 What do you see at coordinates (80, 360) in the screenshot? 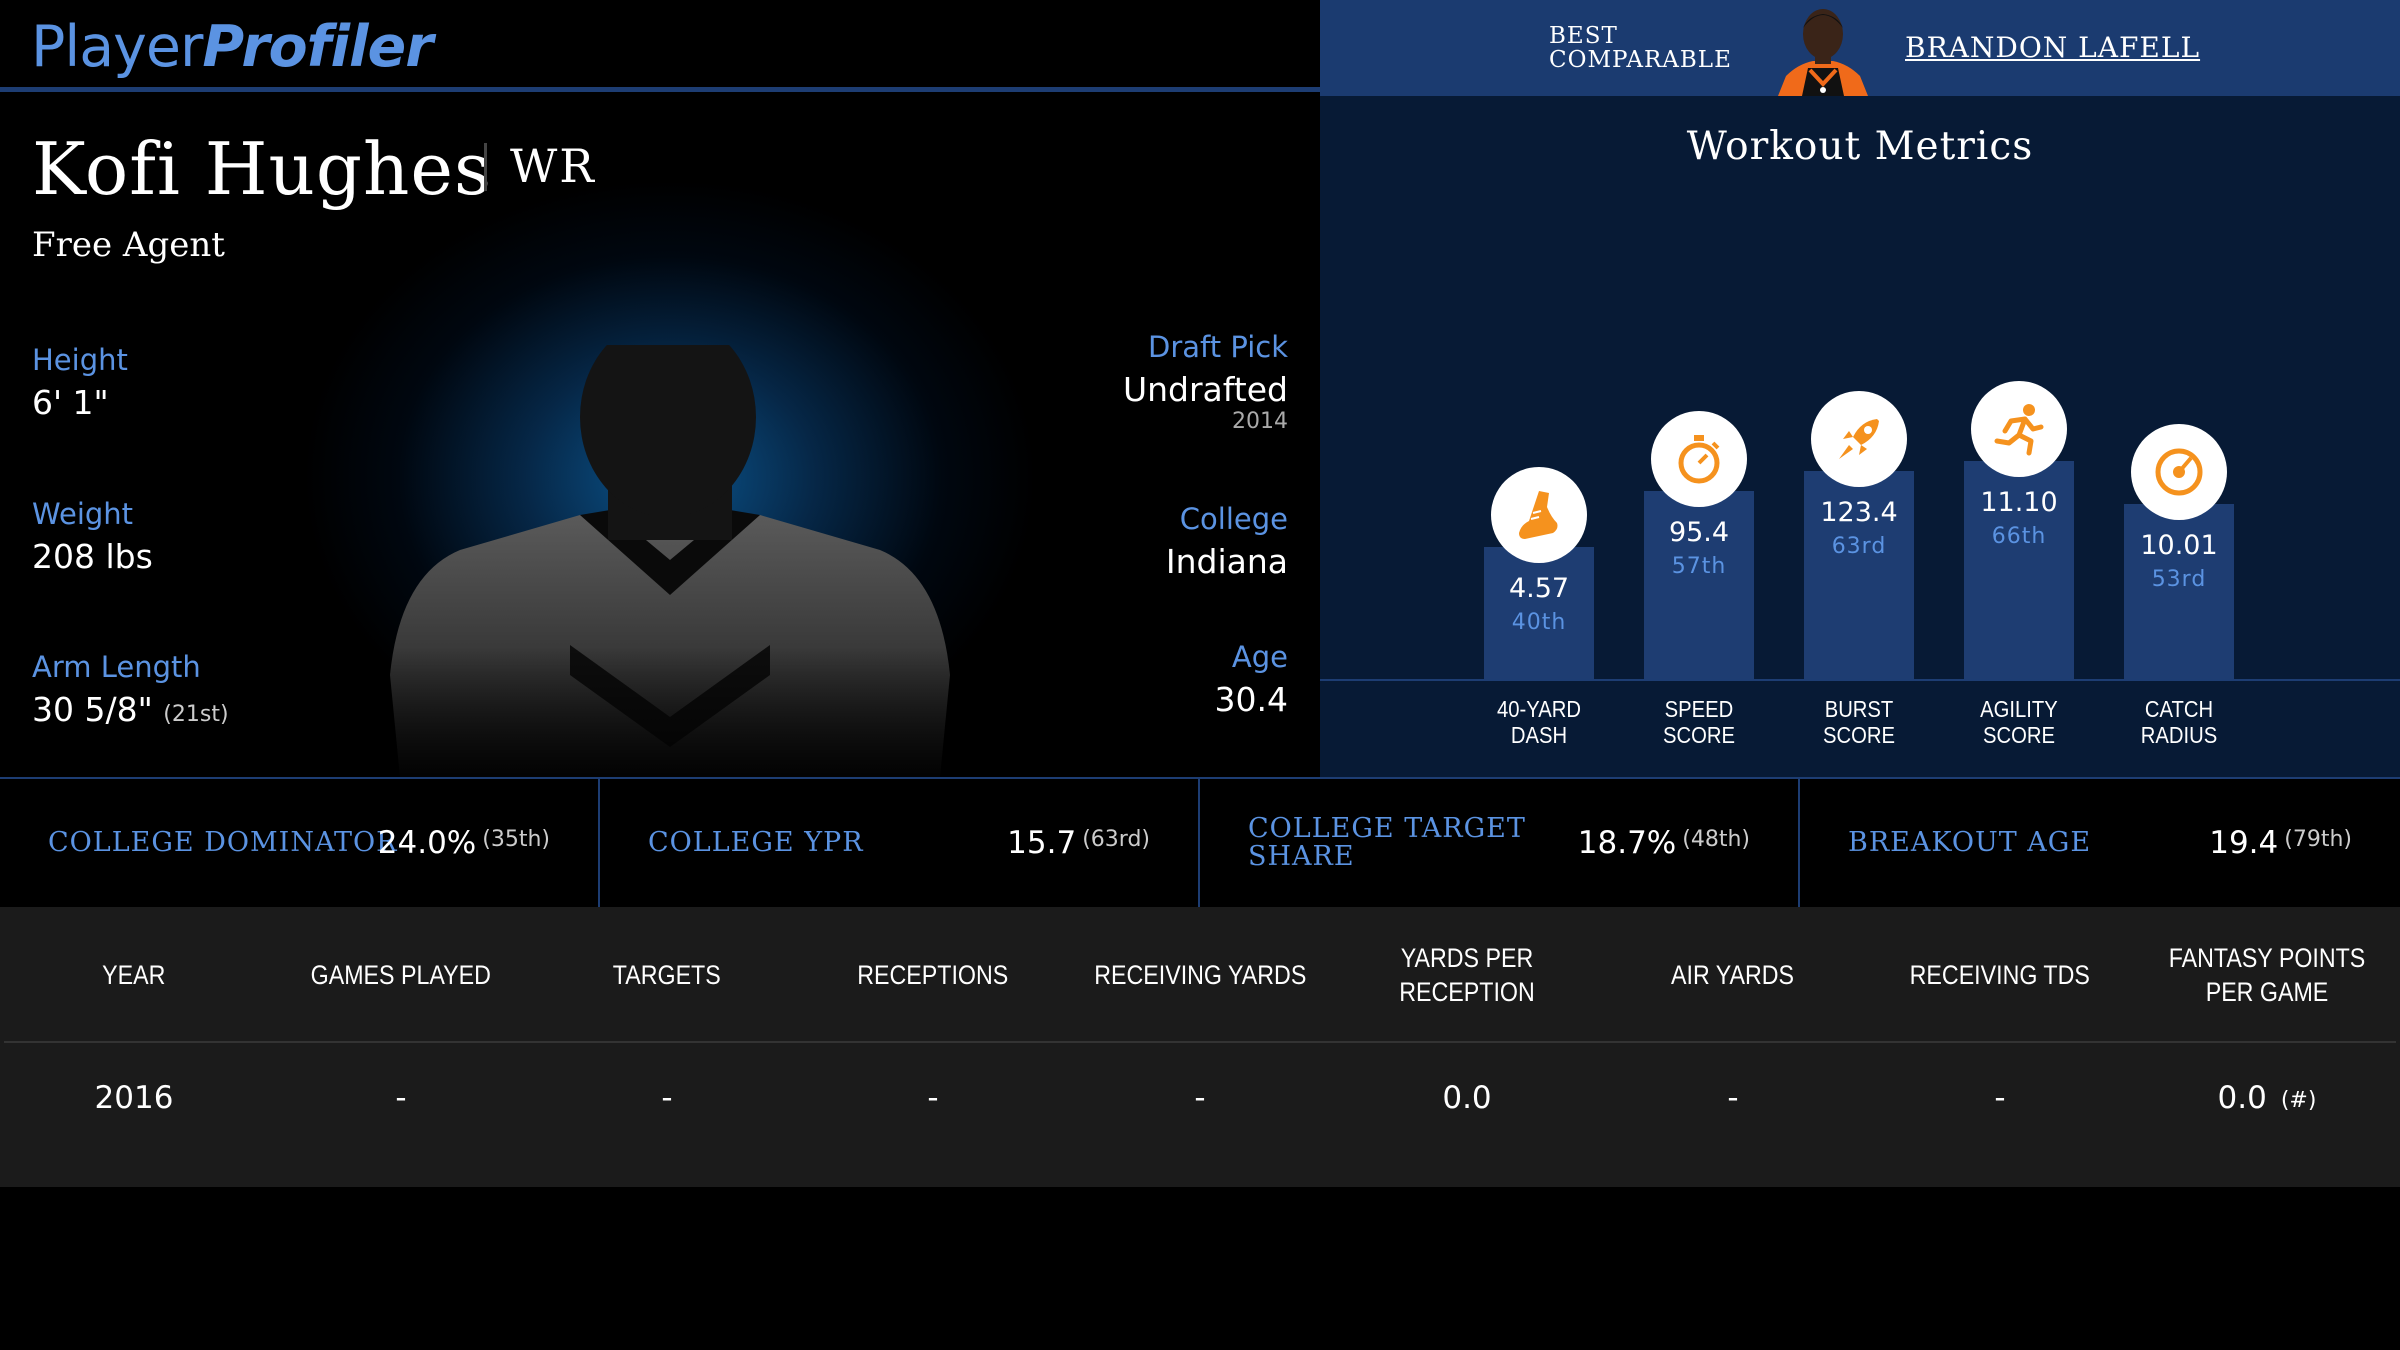
I see `height-label: Height` at bounding box center [80, 360].